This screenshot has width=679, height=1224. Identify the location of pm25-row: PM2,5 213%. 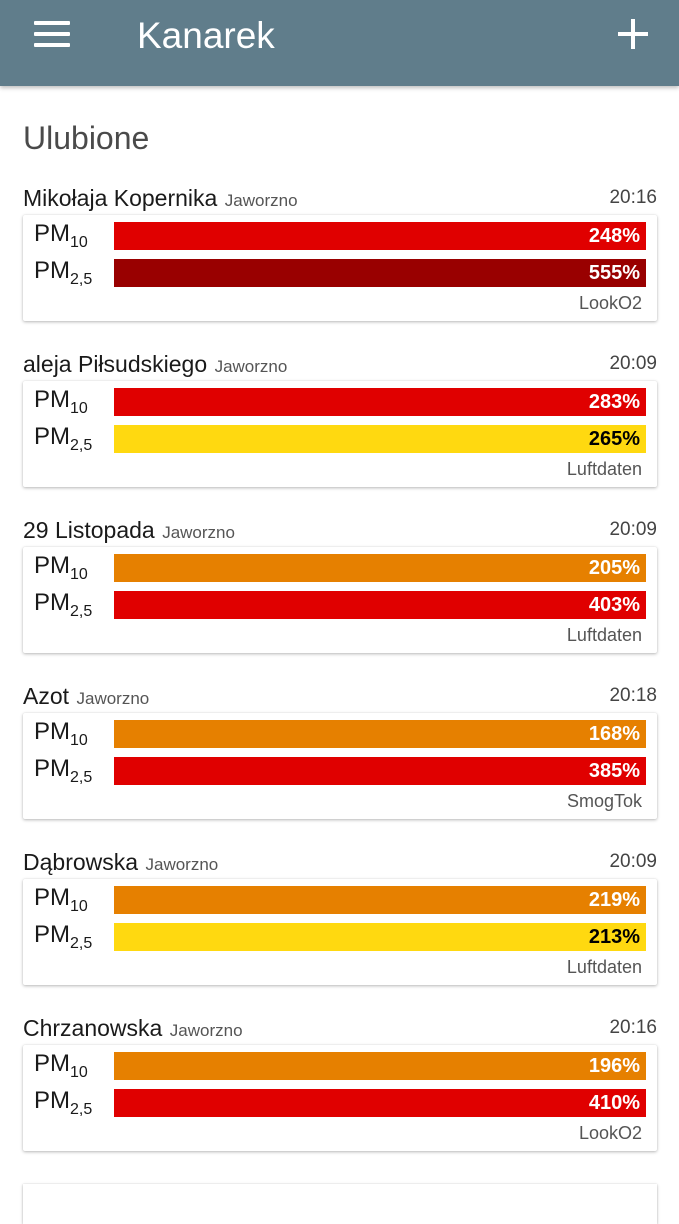
(340, 937).